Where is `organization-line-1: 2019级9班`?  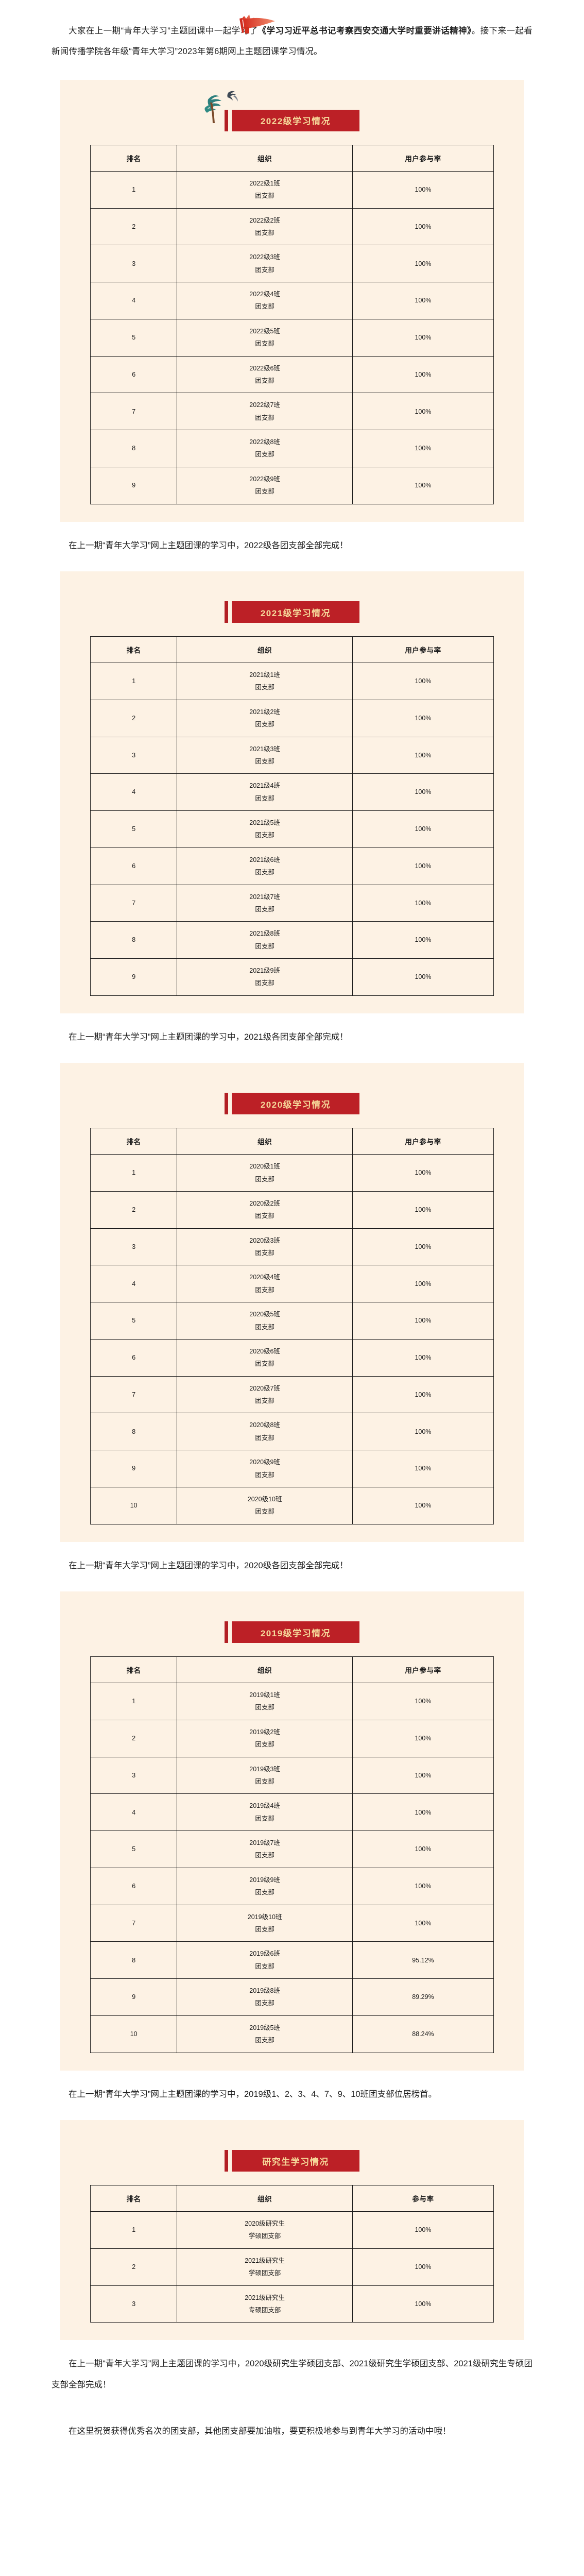
organization-line-1: 2019级9班 is located at coordinates (265, 1880).